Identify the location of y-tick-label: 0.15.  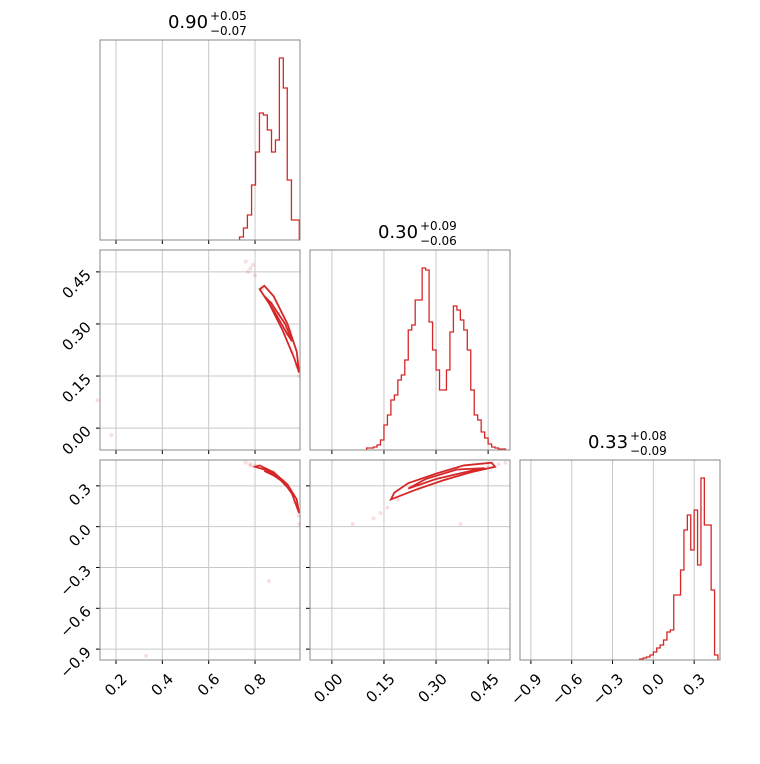
(76, 388).